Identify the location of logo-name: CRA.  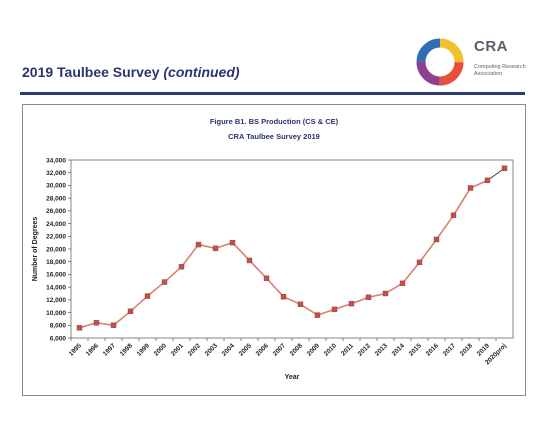
(491, 46).